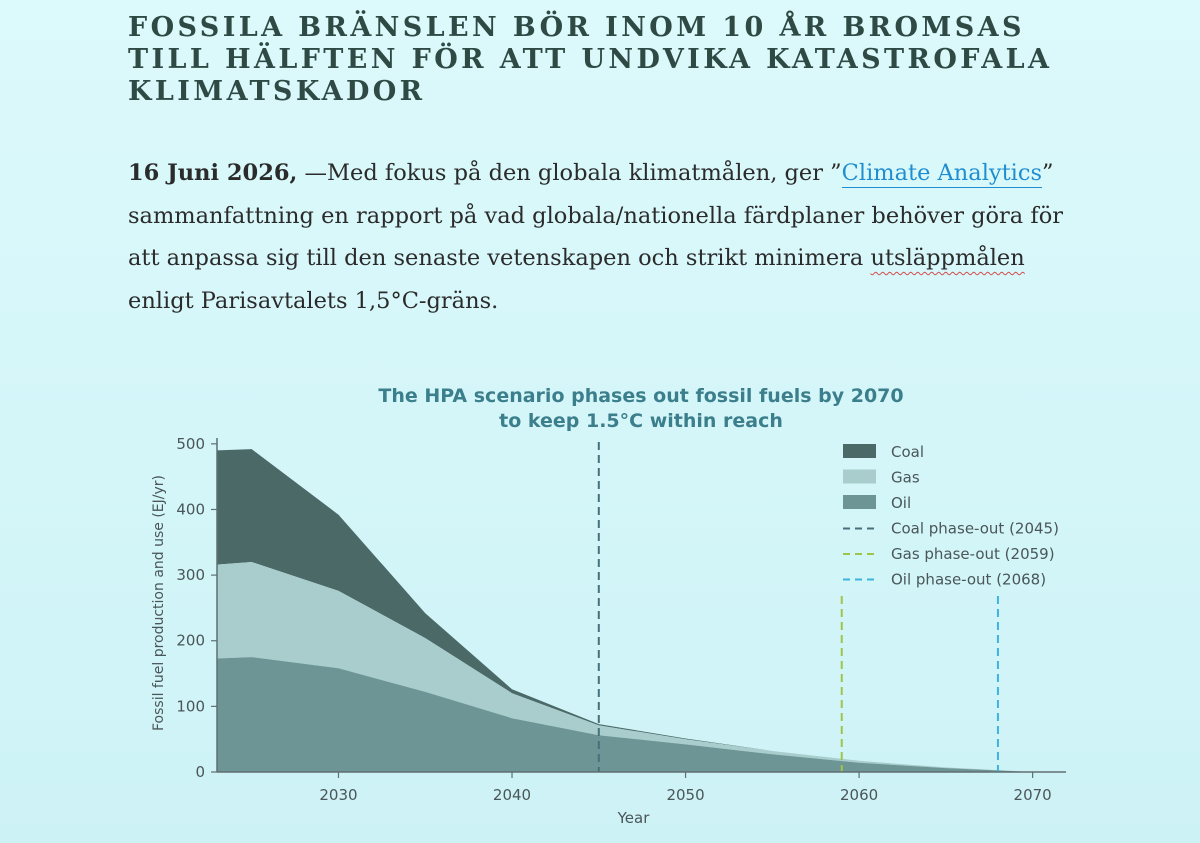  What do you see at coordinates (859, 502) in the screenshot?
I see `legend-swatch-oil` at bounding box center [859, 502].